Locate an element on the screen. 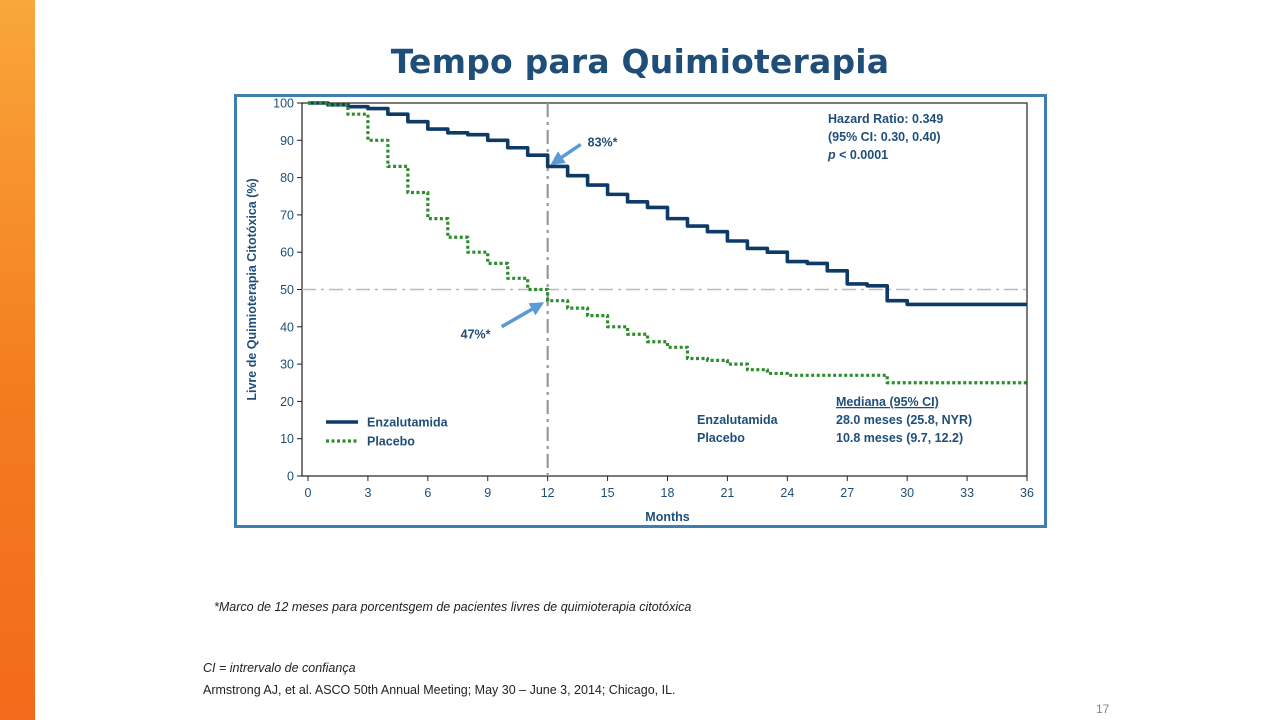  y-tick-label: 100 is located at coordinates (283, 104).